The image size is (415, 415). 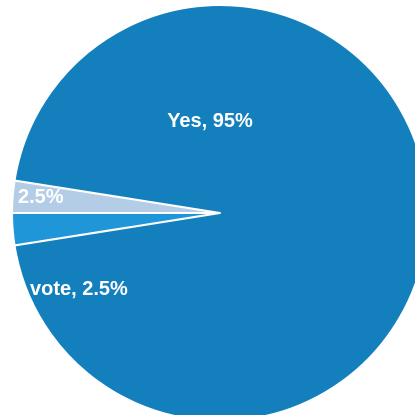 What do you see at coordinates (41, 197) in the screenshot?
I see `slice-label-small: 2.5%` at bounding box center [41, 197].